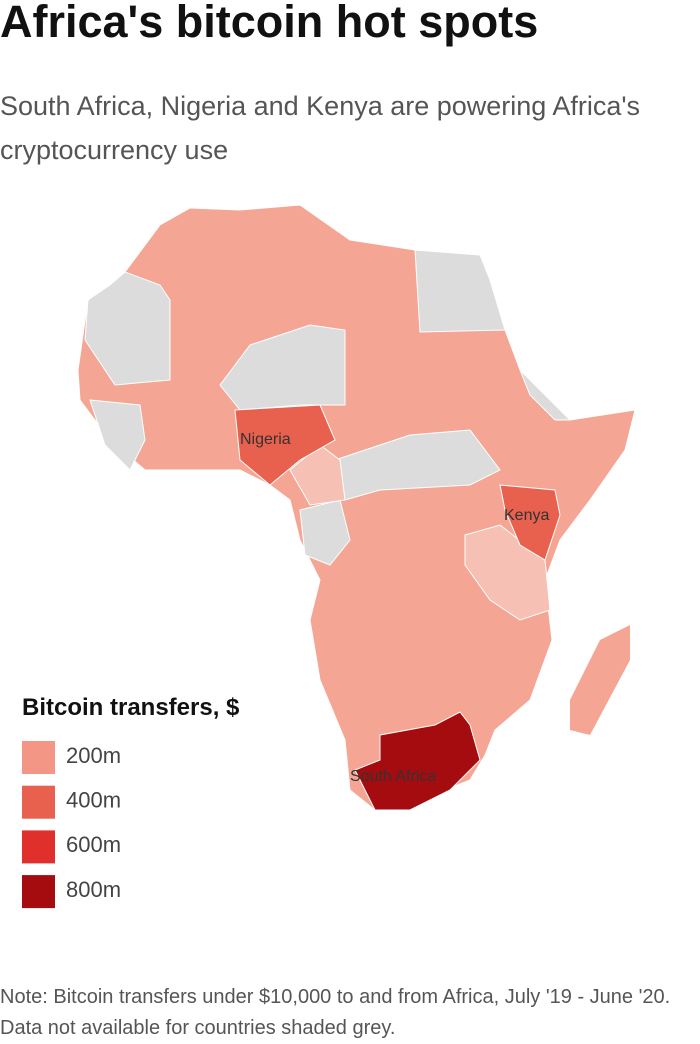 The height and width of the screenshot is (1044, 700). I want to click on legend-title: Bitcoin transfers, $, so click(131, 707).